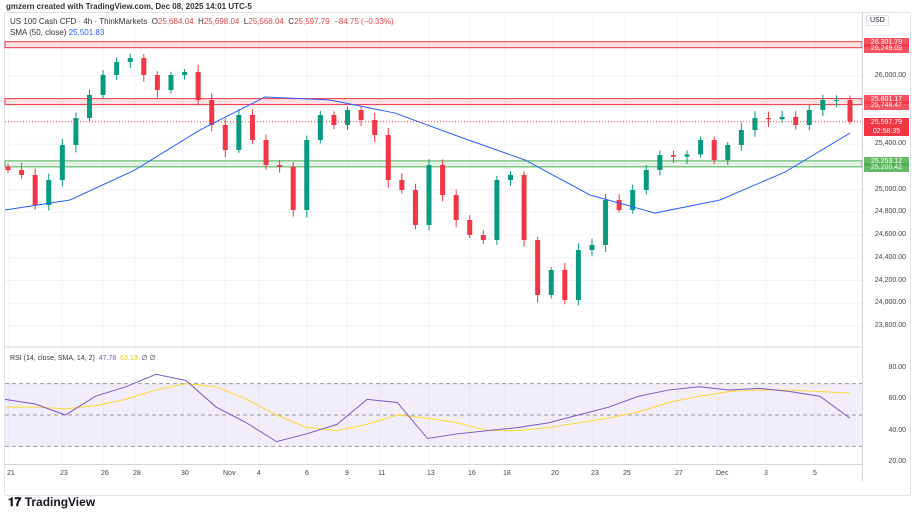 This screenshot has height=513, width=912. I want to click on rsi-extra-1: ∅, so click(144, 358).